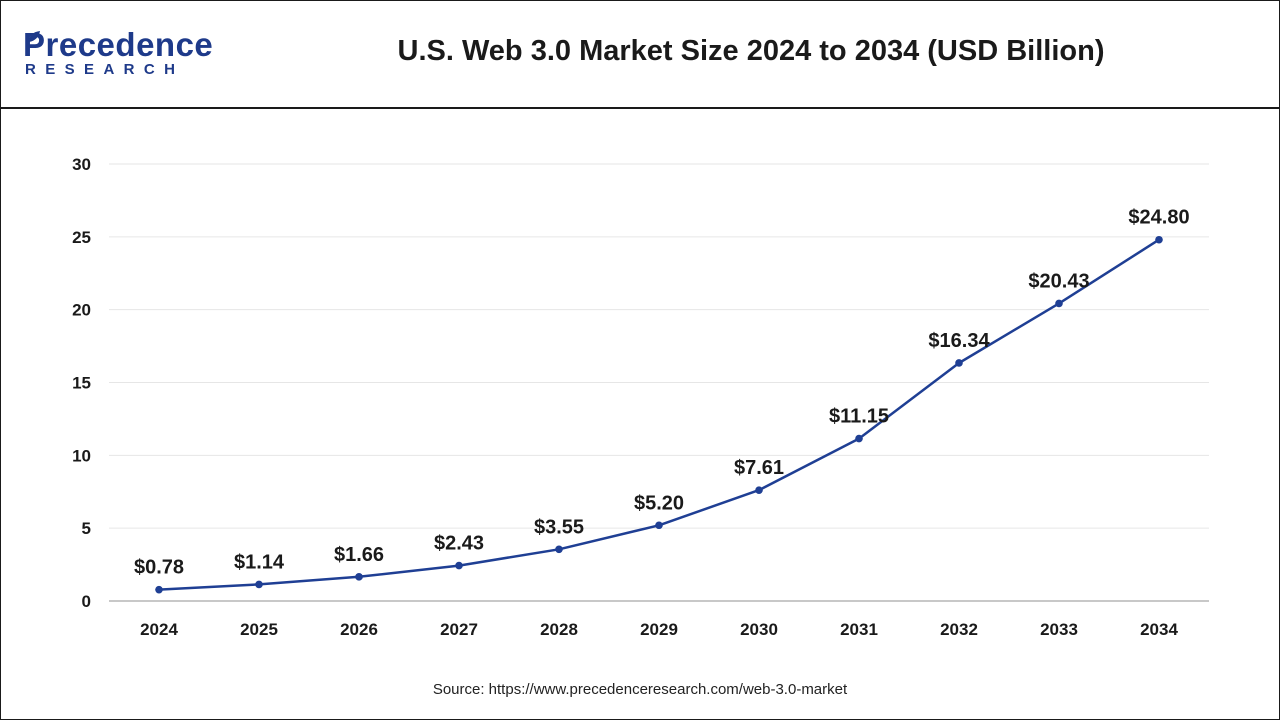 This screenshot has width=1280, height=720. Describe the element at coordinates (159, 568) in the screenshot. I see `data-label: $0.78` at that location.